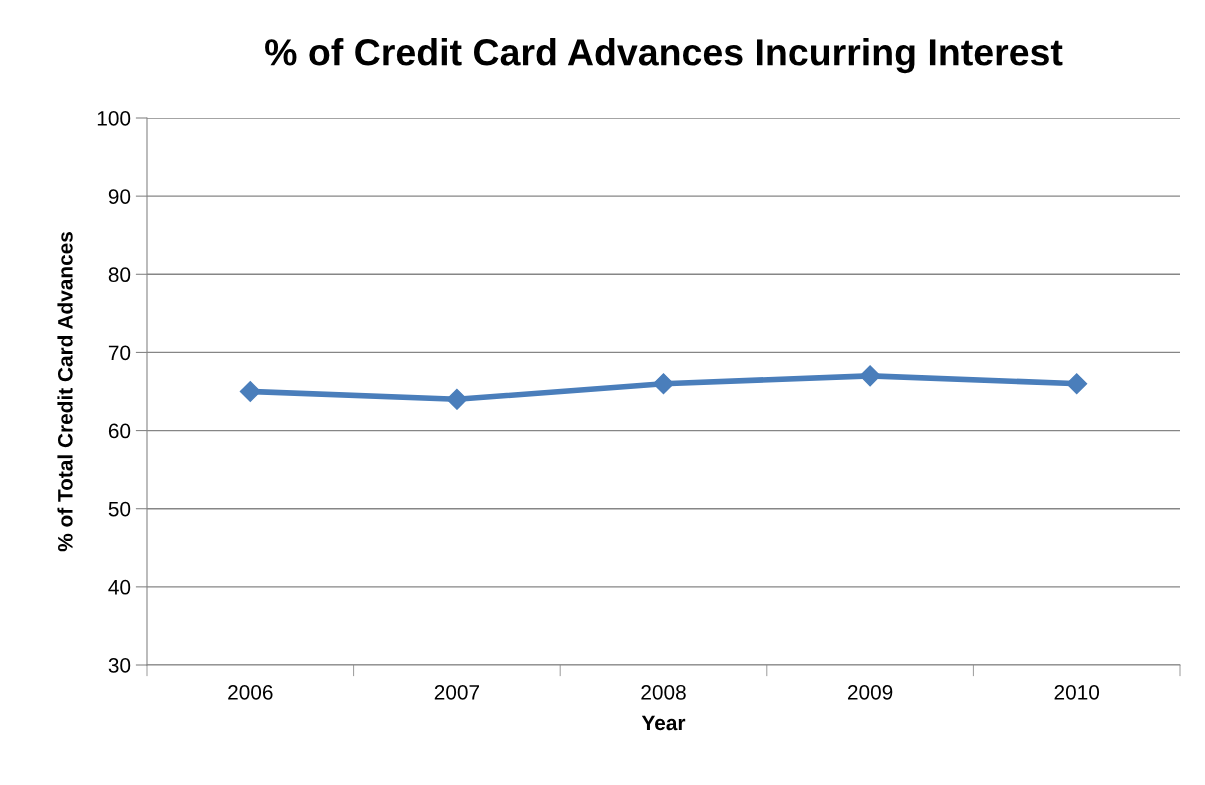 This screenshot has height=785, width=1205. What do you see at coordinates (457, 692) in the screenshot?
I see `x-tick-label: 2007` at bounding box center [457, 692].